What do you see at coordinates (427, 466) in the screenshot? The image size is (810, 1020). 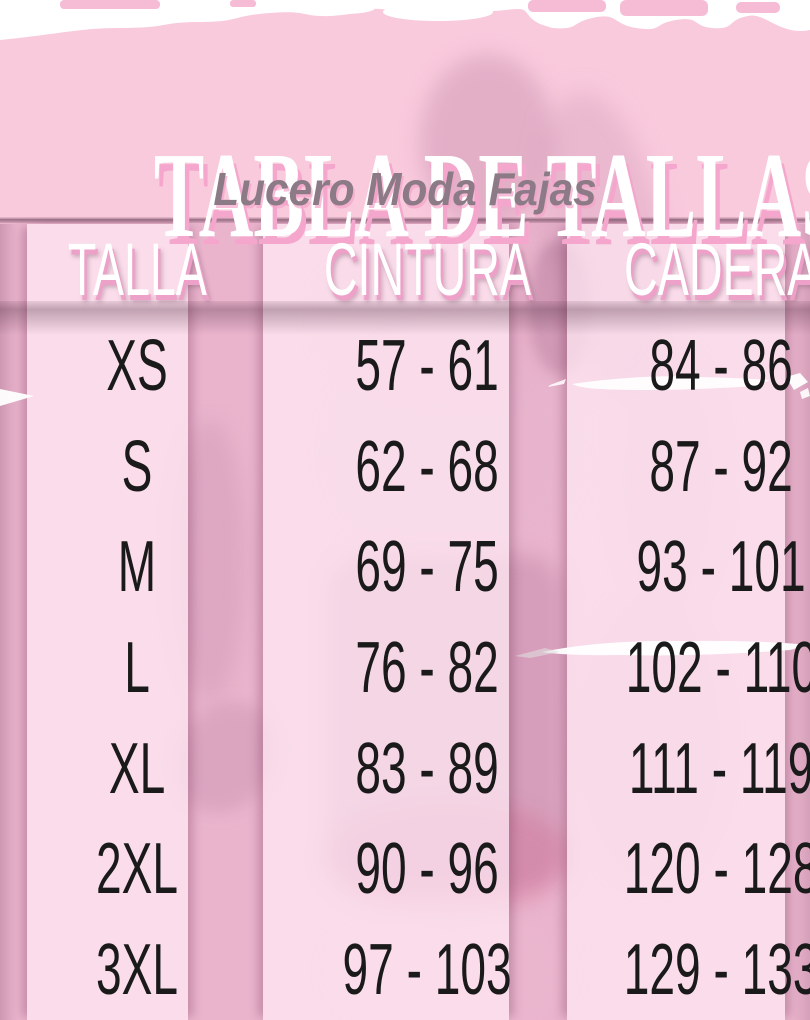 I see `table-row: 62 - 68` at bounding box center [427, 466].